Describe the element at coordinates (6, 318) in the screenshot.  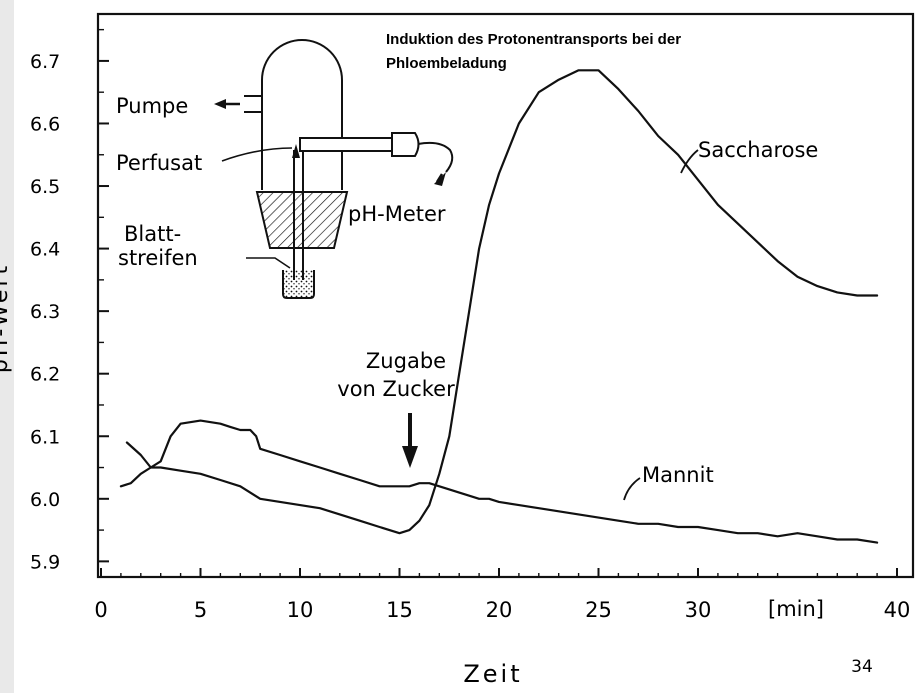
I see `y-axis-title: pH-Wert` at that location.